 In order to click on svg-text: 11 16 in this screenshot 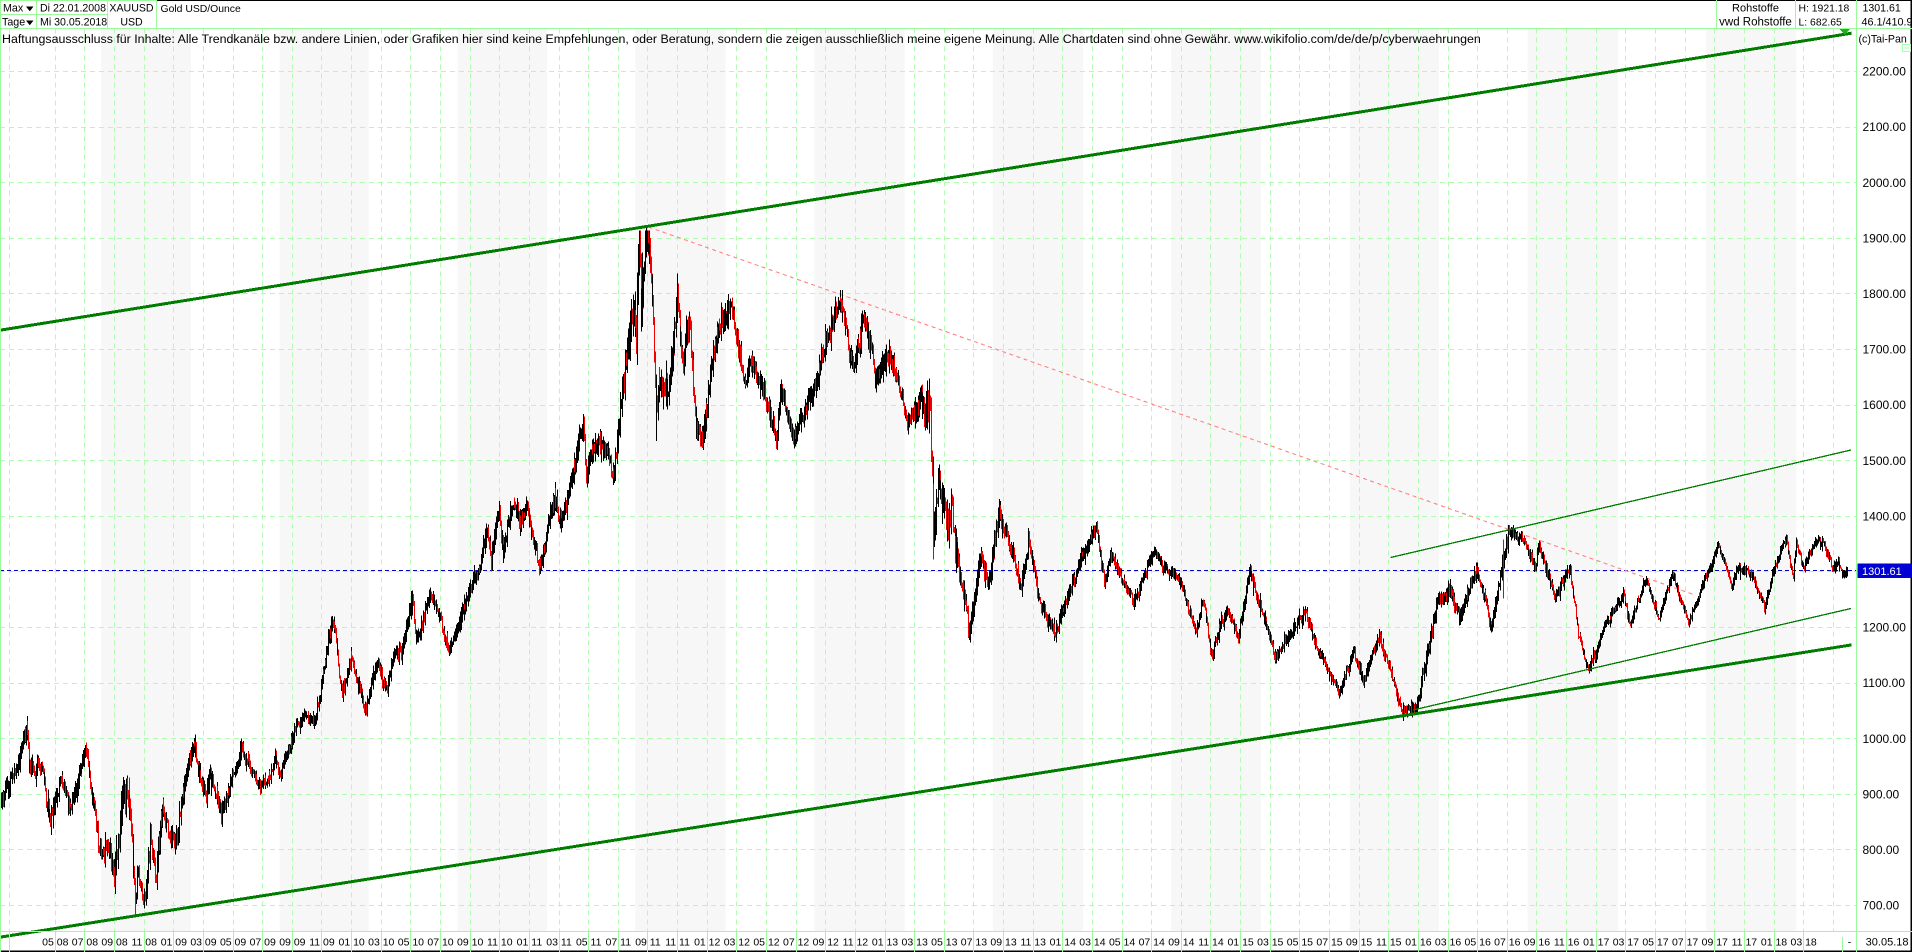, I will do `click(1567, 943)`.